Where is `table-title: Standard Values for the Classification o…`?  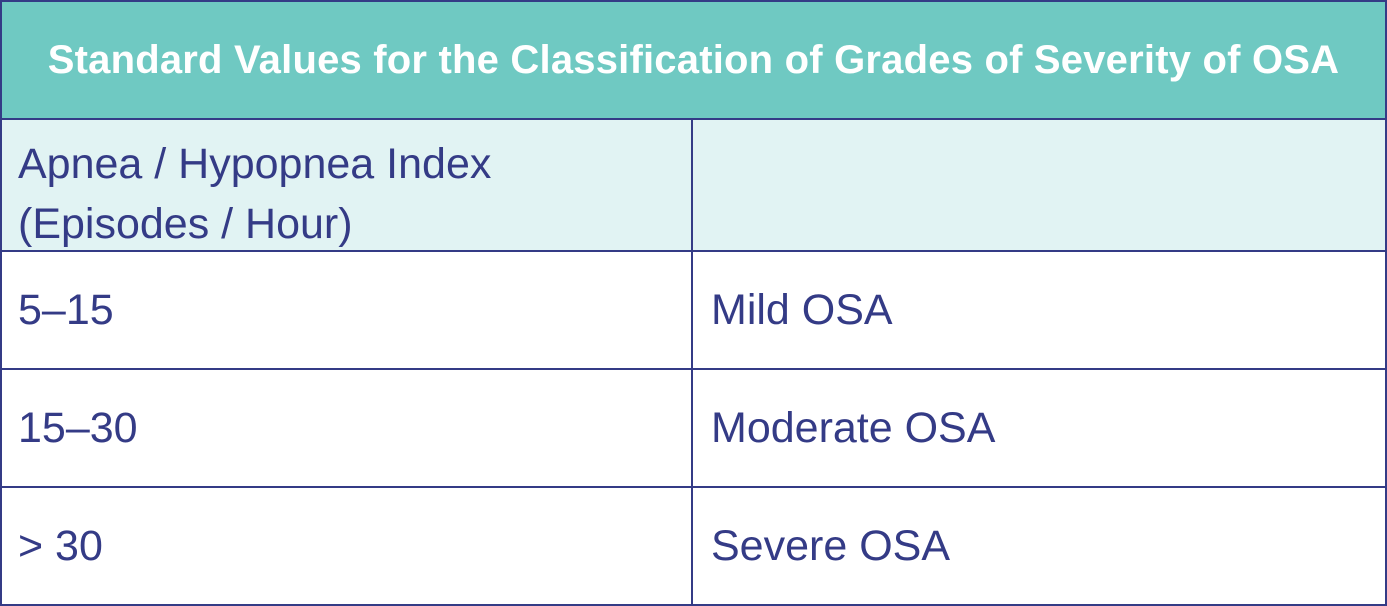 table-title: Standard Values for the Classification o… is located at coordinates (693, 59).